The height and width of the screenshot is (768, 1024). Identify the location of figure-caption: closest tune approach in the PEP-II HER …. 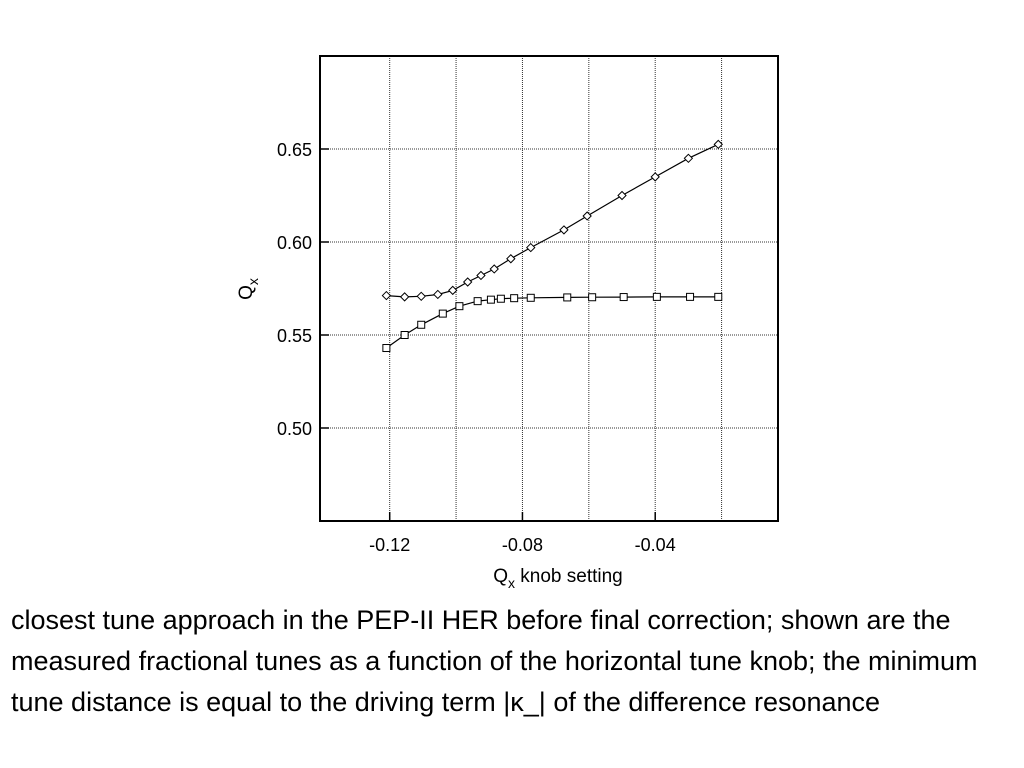
(494, 661).